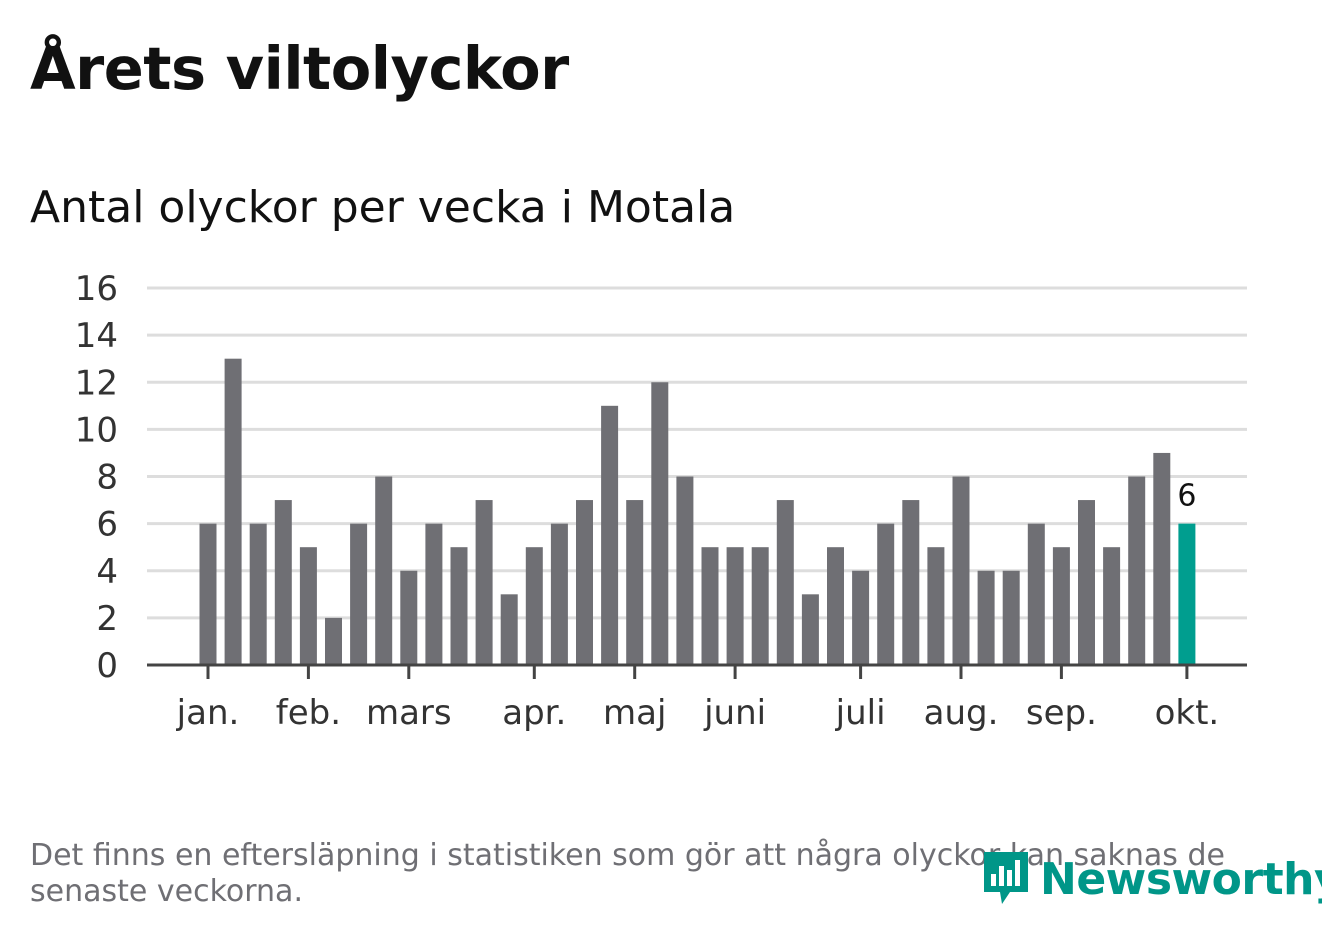 Image resolution: width=1322 pixels, height=939 pixels. Describe the element at coordinates (534, 713) in the screenshot. I see `x-tick-label: apr.` at that location.